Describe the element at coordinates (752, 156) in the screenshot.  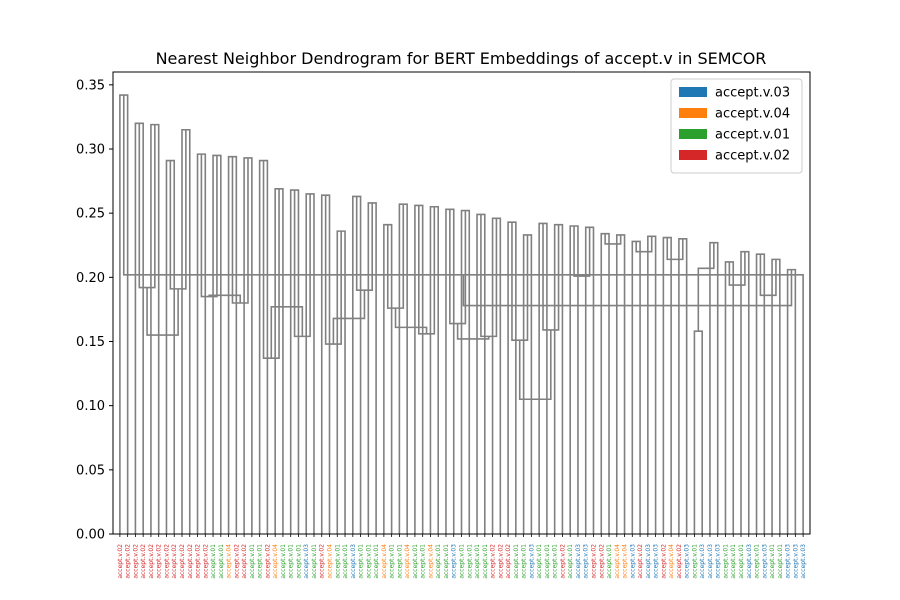
I see `legend-label: accept.v.02` at that location.